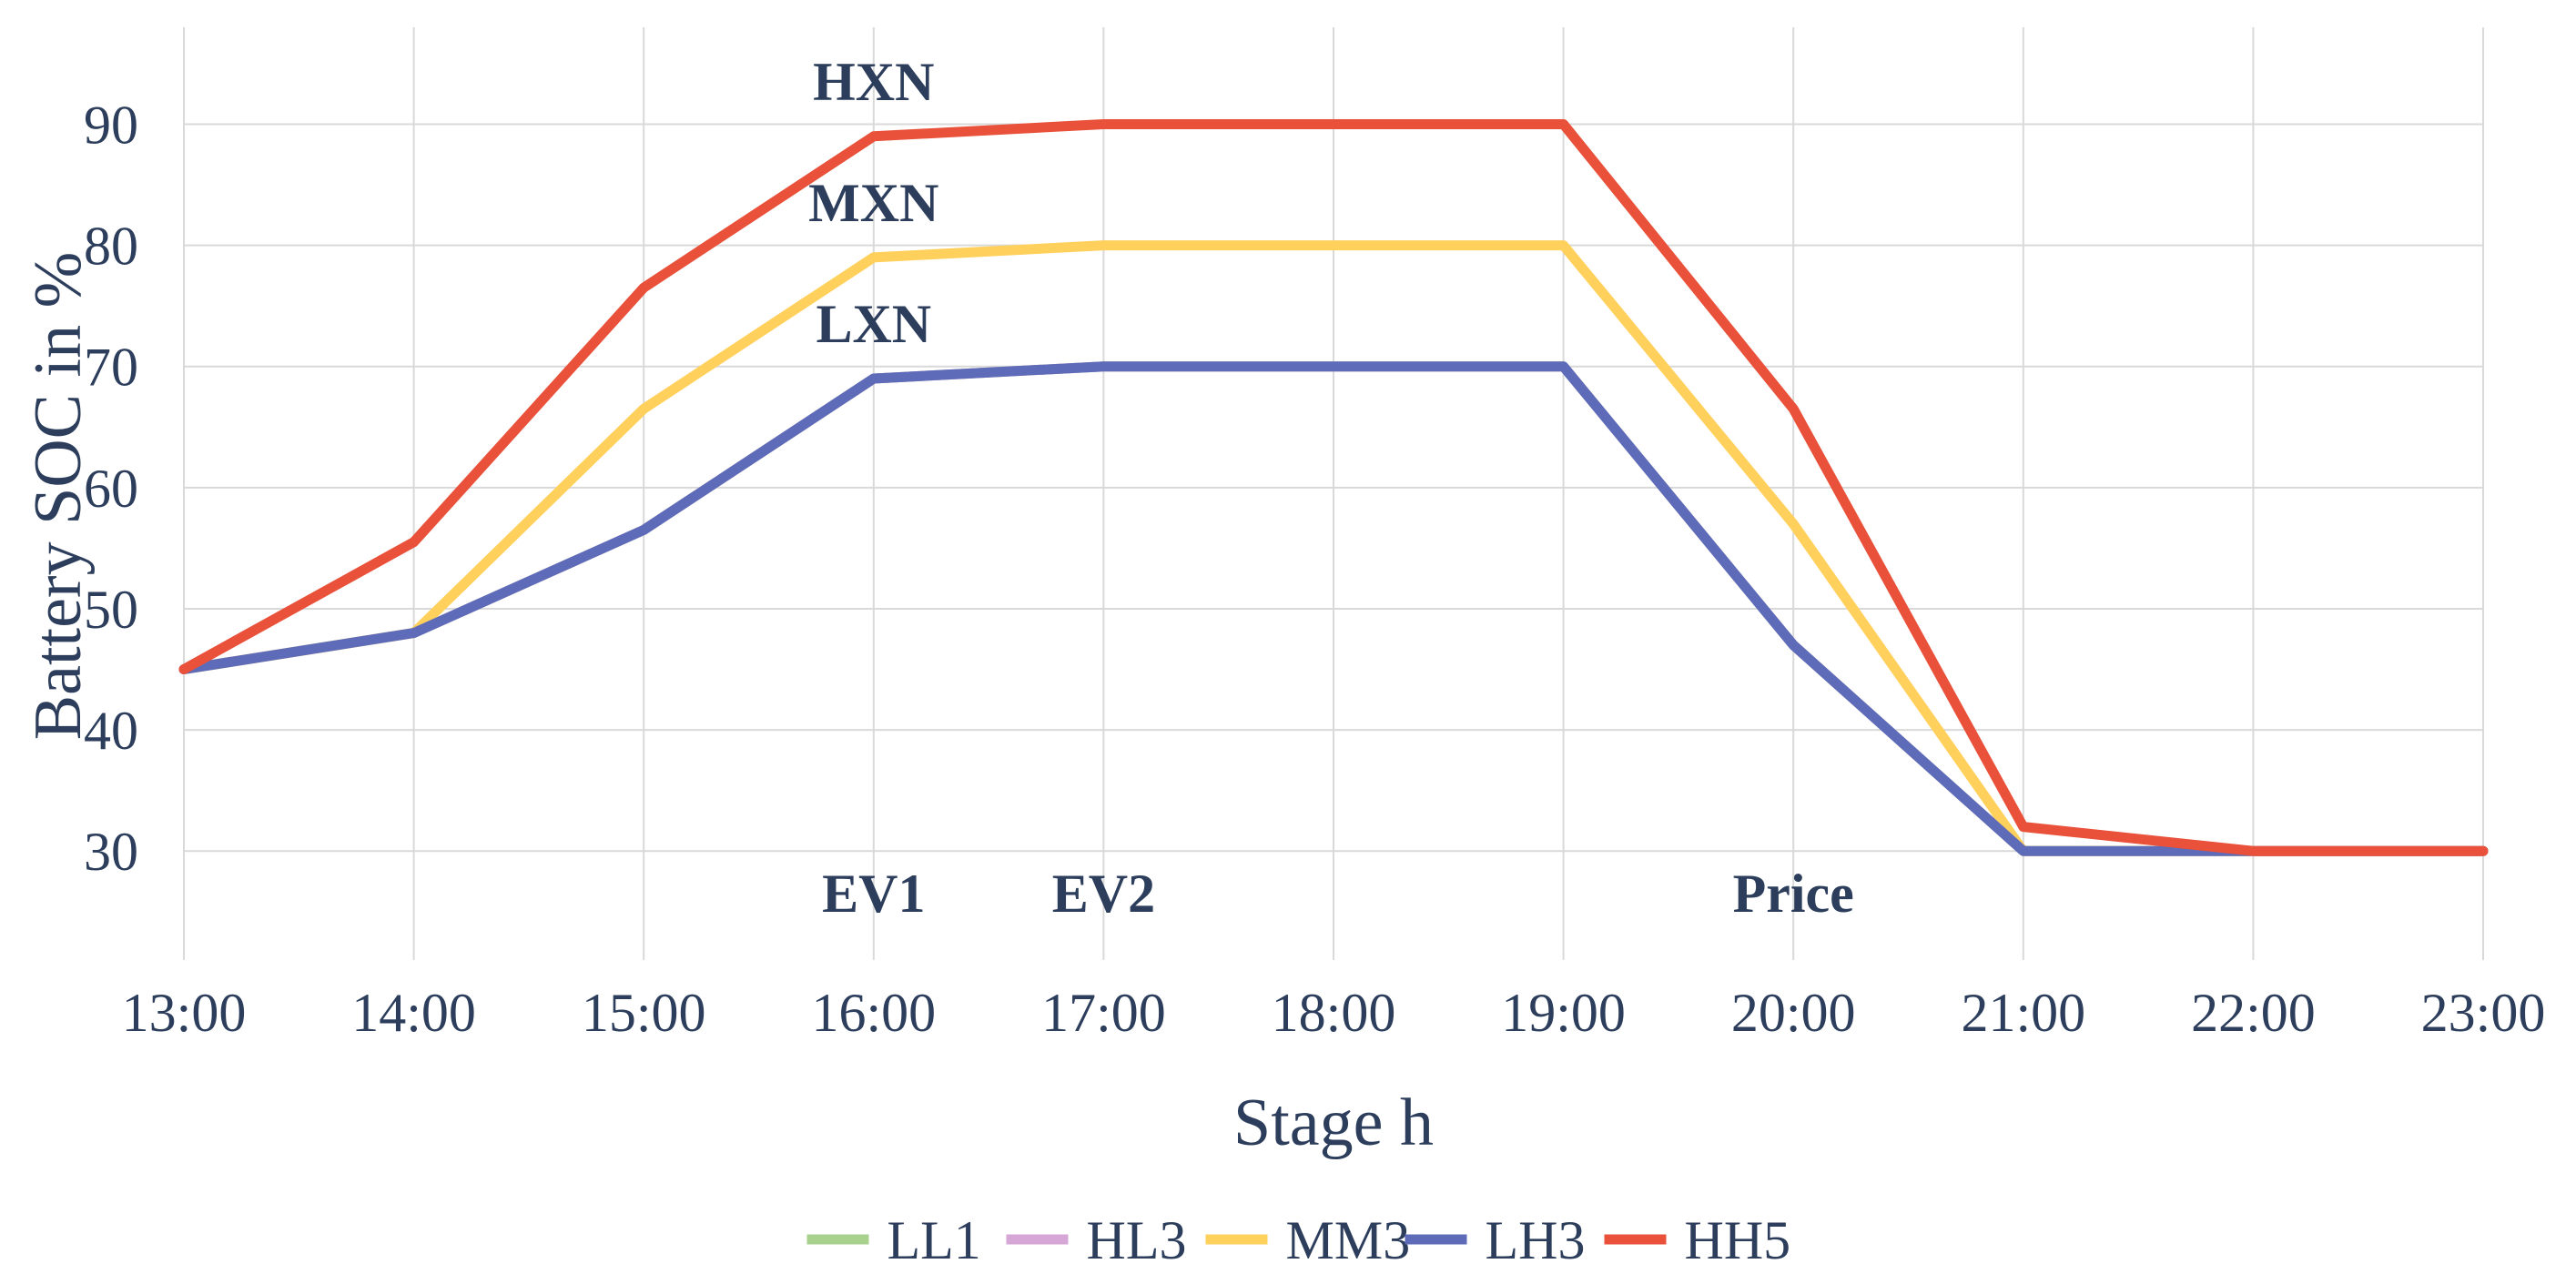 The height and width of the screenshot is (1284, 2576). I want to click on y-axis-ticks: 30 40 50 60 70 80 90, so click(111, 488).